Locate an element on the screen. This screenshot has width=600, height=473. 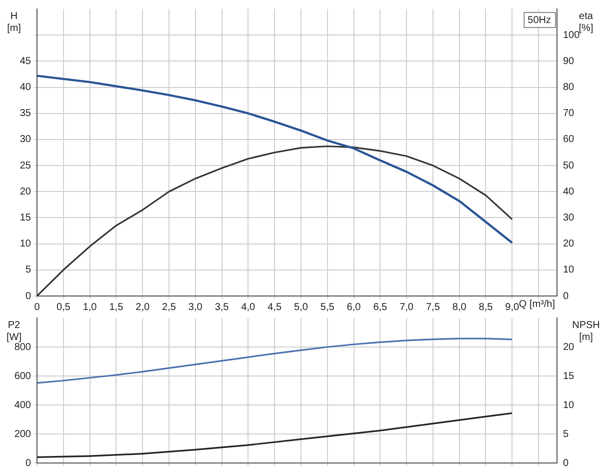
y-tick-label: 400 is located at coordinates (23, 405).